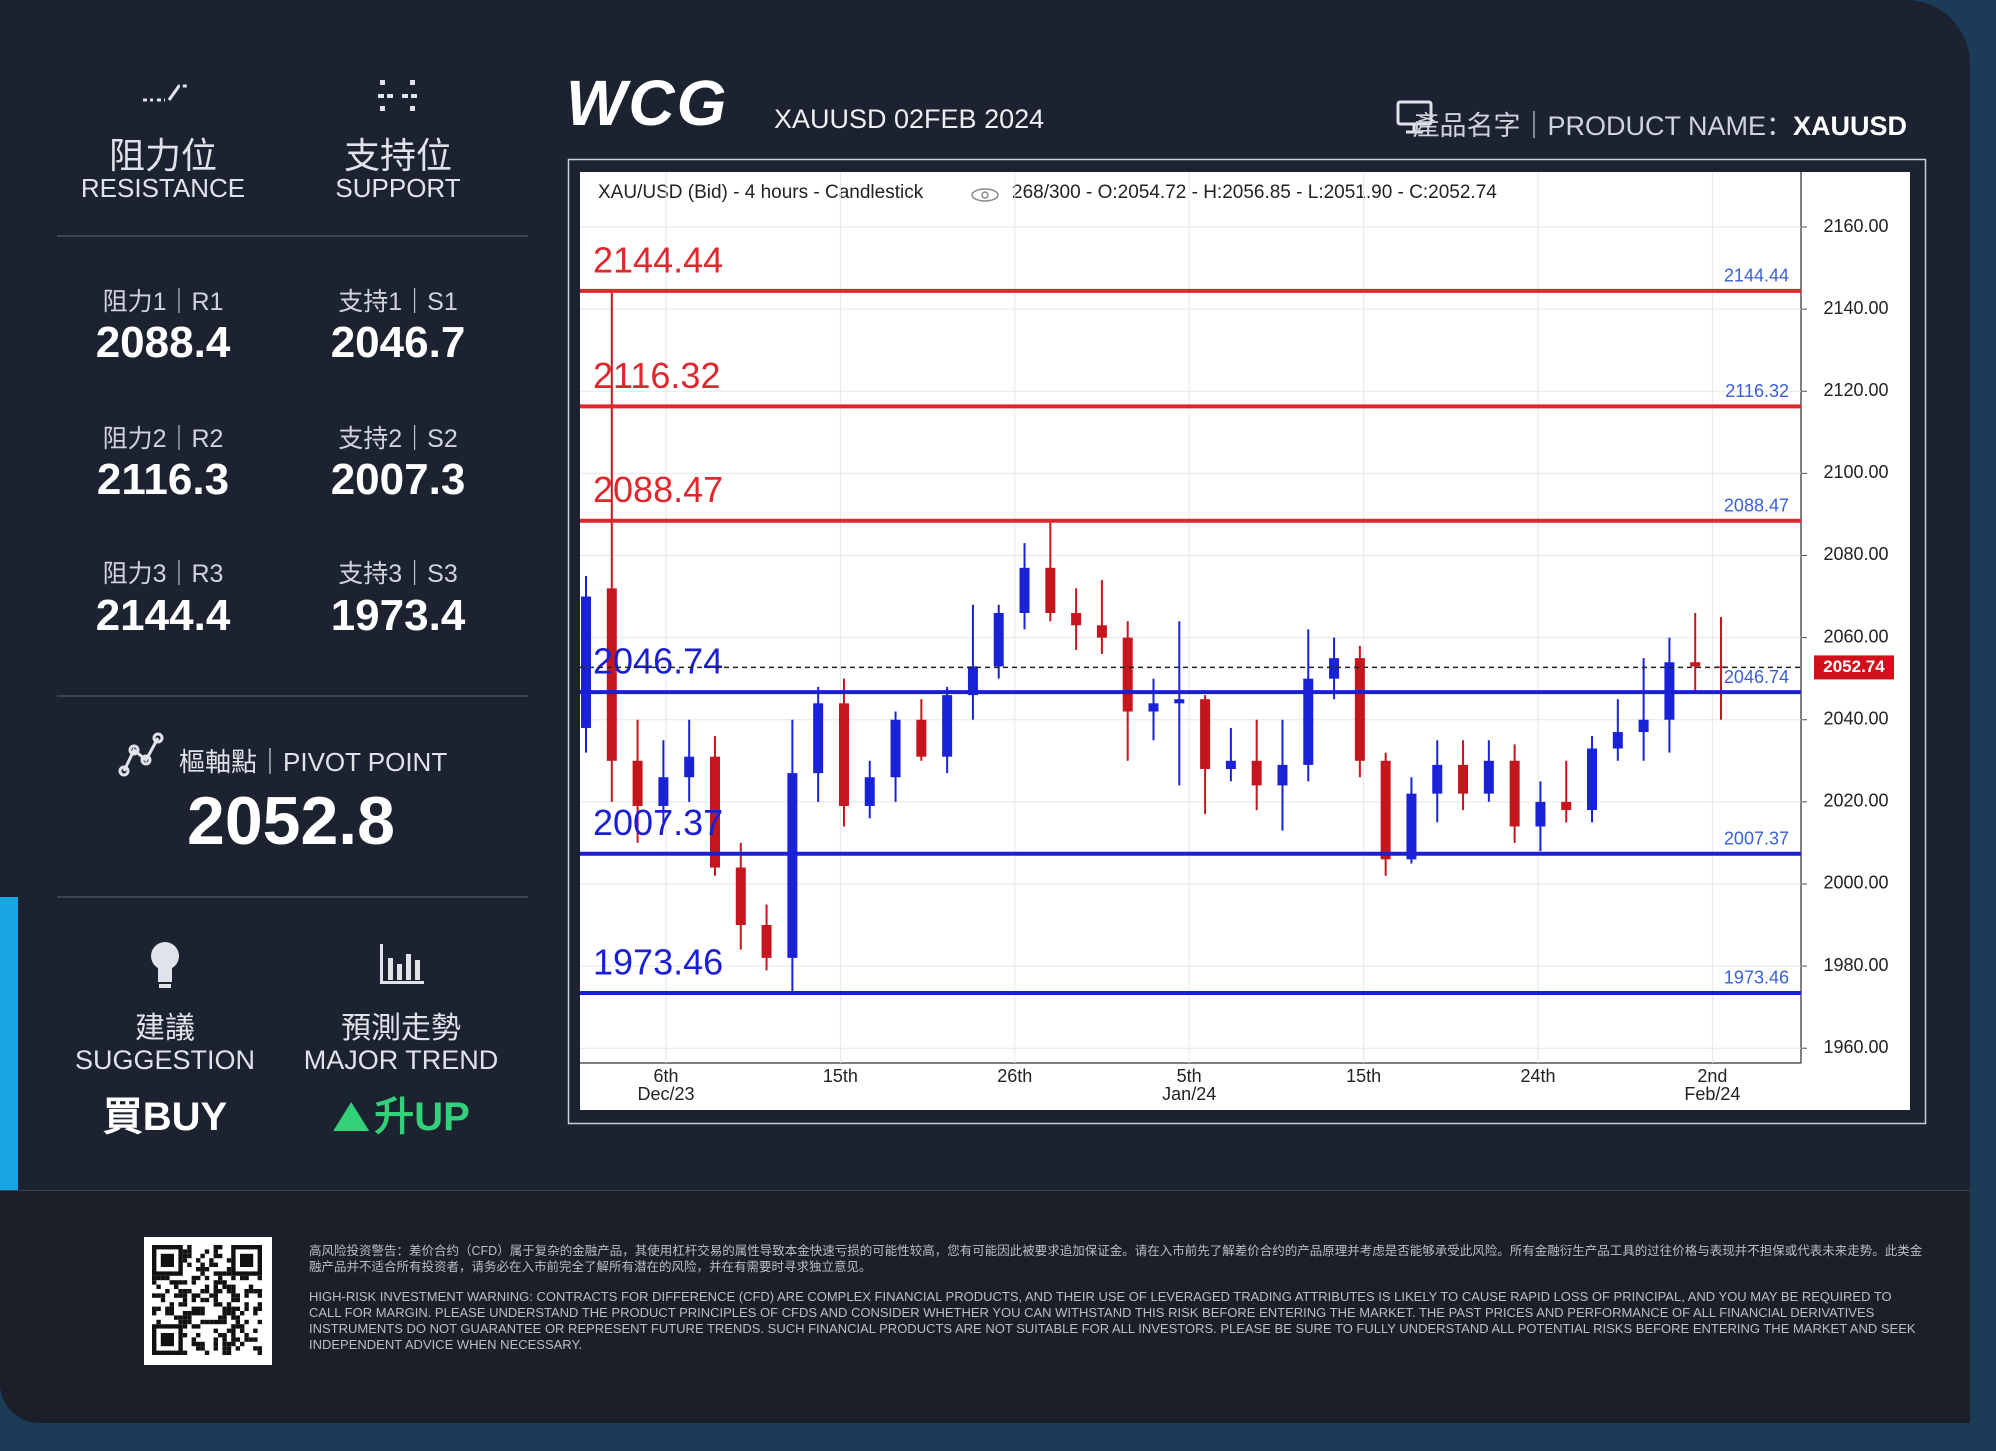 The height and width of the screenshot is (1451, 1996). What do you see at coordinates (398, 342) in the screenshot?
I see `level-value: 2046.7` at bounding box center [398, 342].